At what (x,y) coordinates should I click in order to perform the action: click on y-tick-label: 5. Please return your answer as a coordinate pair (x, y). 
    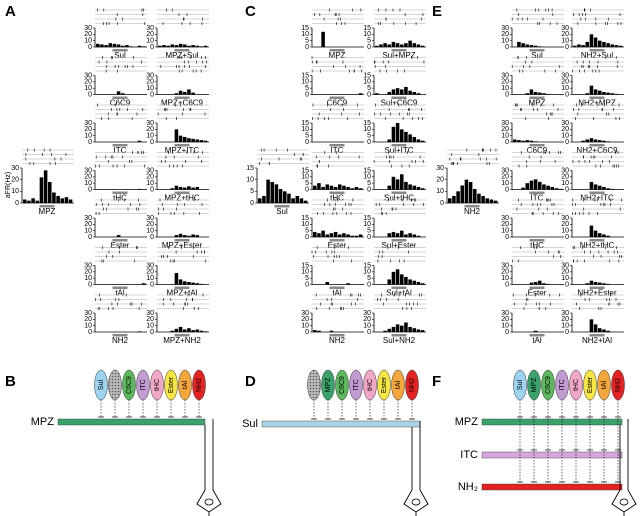
    Looking at the image, I should click on (369, 231).